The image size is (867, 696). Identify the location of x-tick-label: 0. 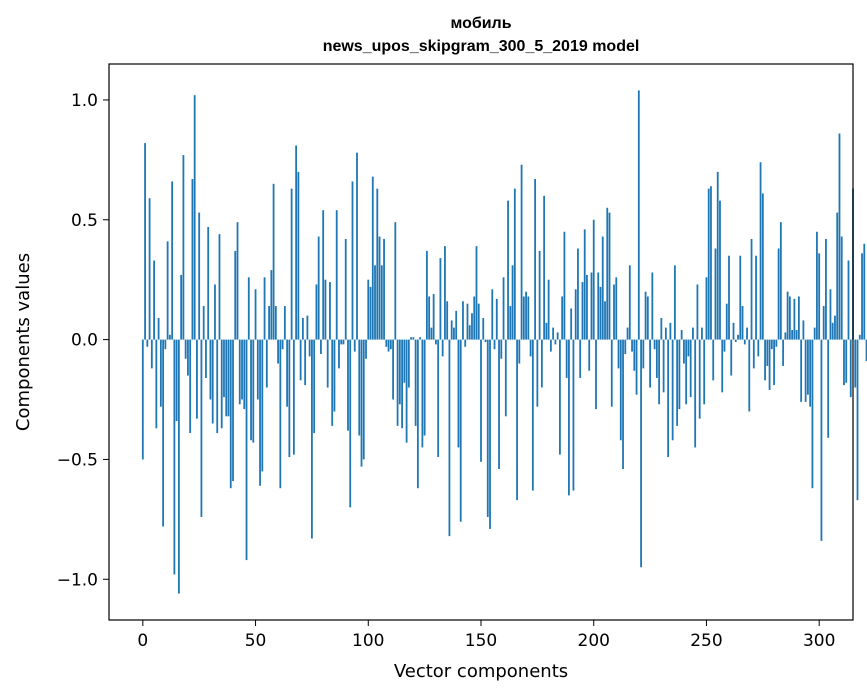
(142, 641).